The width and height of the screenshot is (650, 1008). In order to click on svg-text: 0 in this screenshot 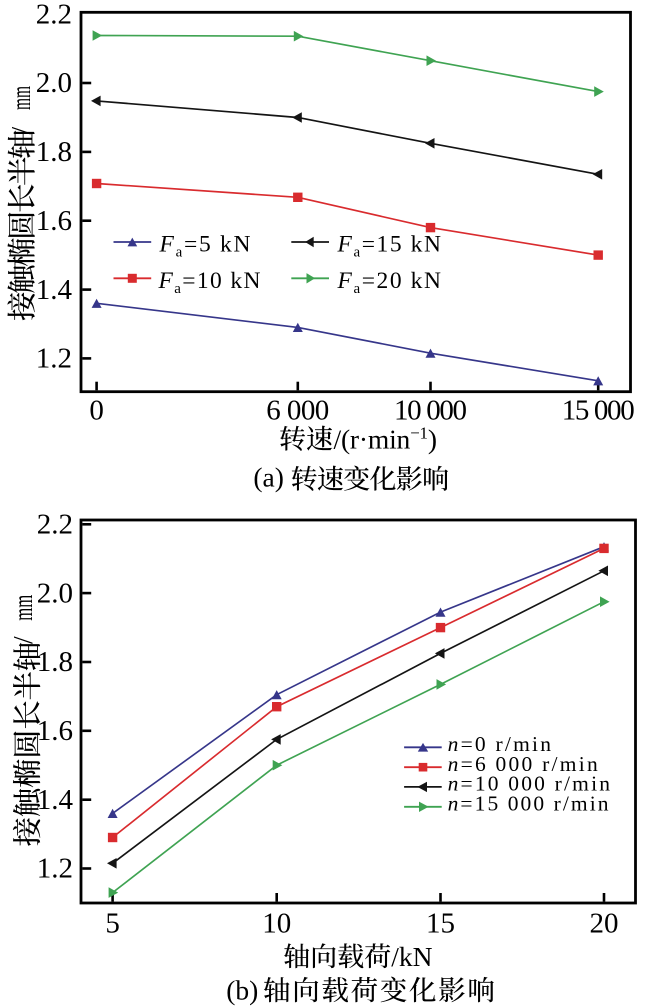, I will do `click(96, 411)`.